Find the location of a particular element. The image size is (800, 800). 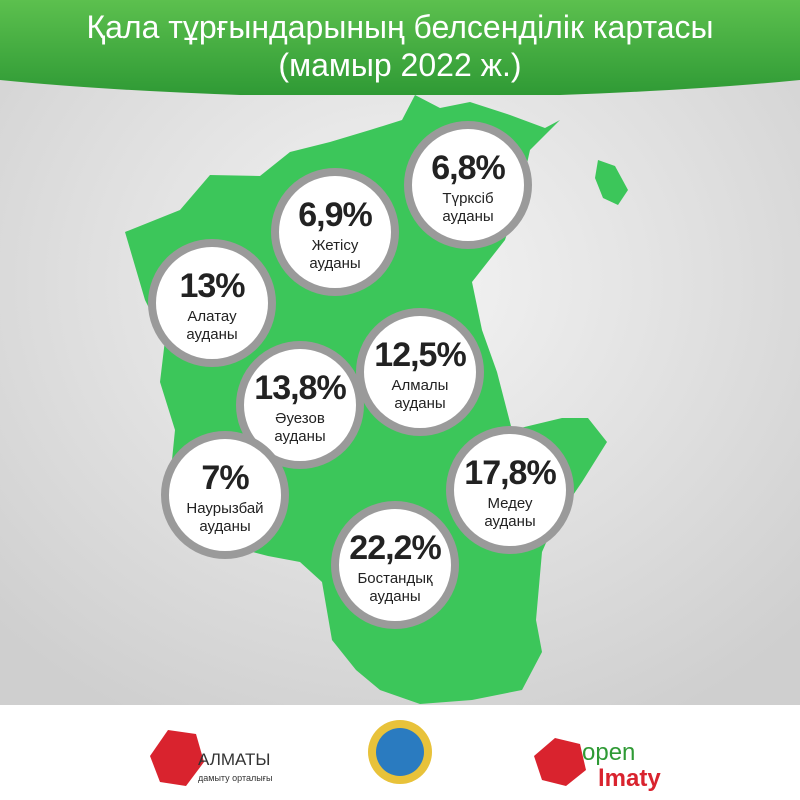

right-logo-icon is located at coordinates (560, 762).